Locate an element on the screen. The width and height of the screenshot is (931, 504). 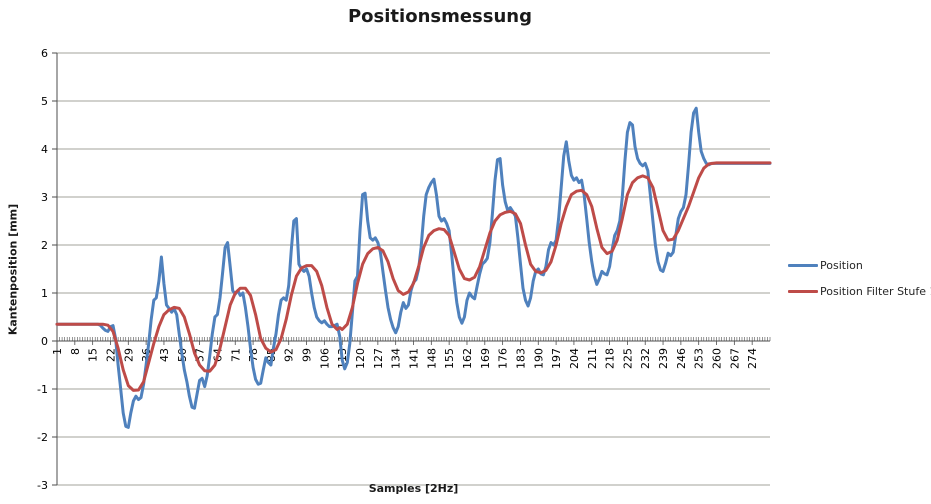
x-tick-label: 239 is located at coordinates (663, 358).